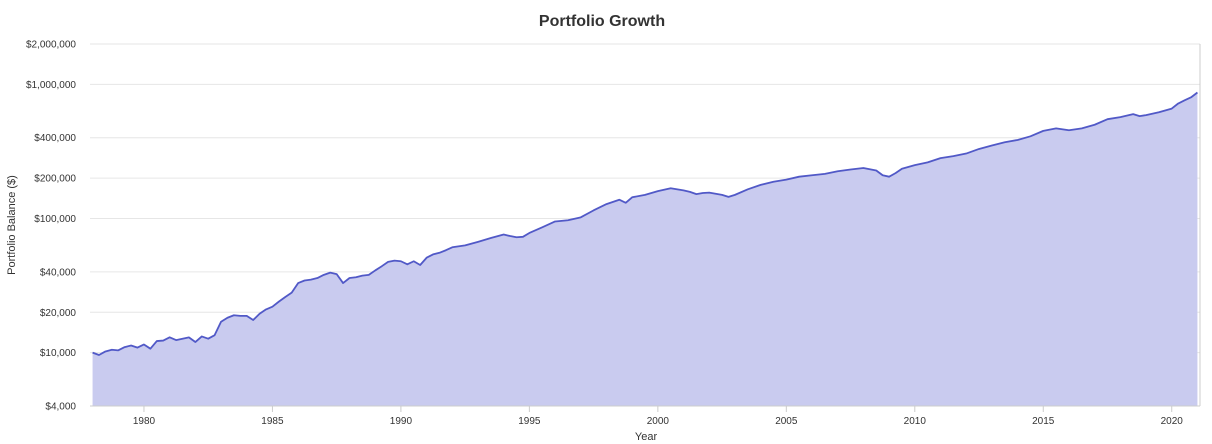 This screenshot has height=444, width=1212. I want to click on y-tick-label: $100,000, so click(55, 219).